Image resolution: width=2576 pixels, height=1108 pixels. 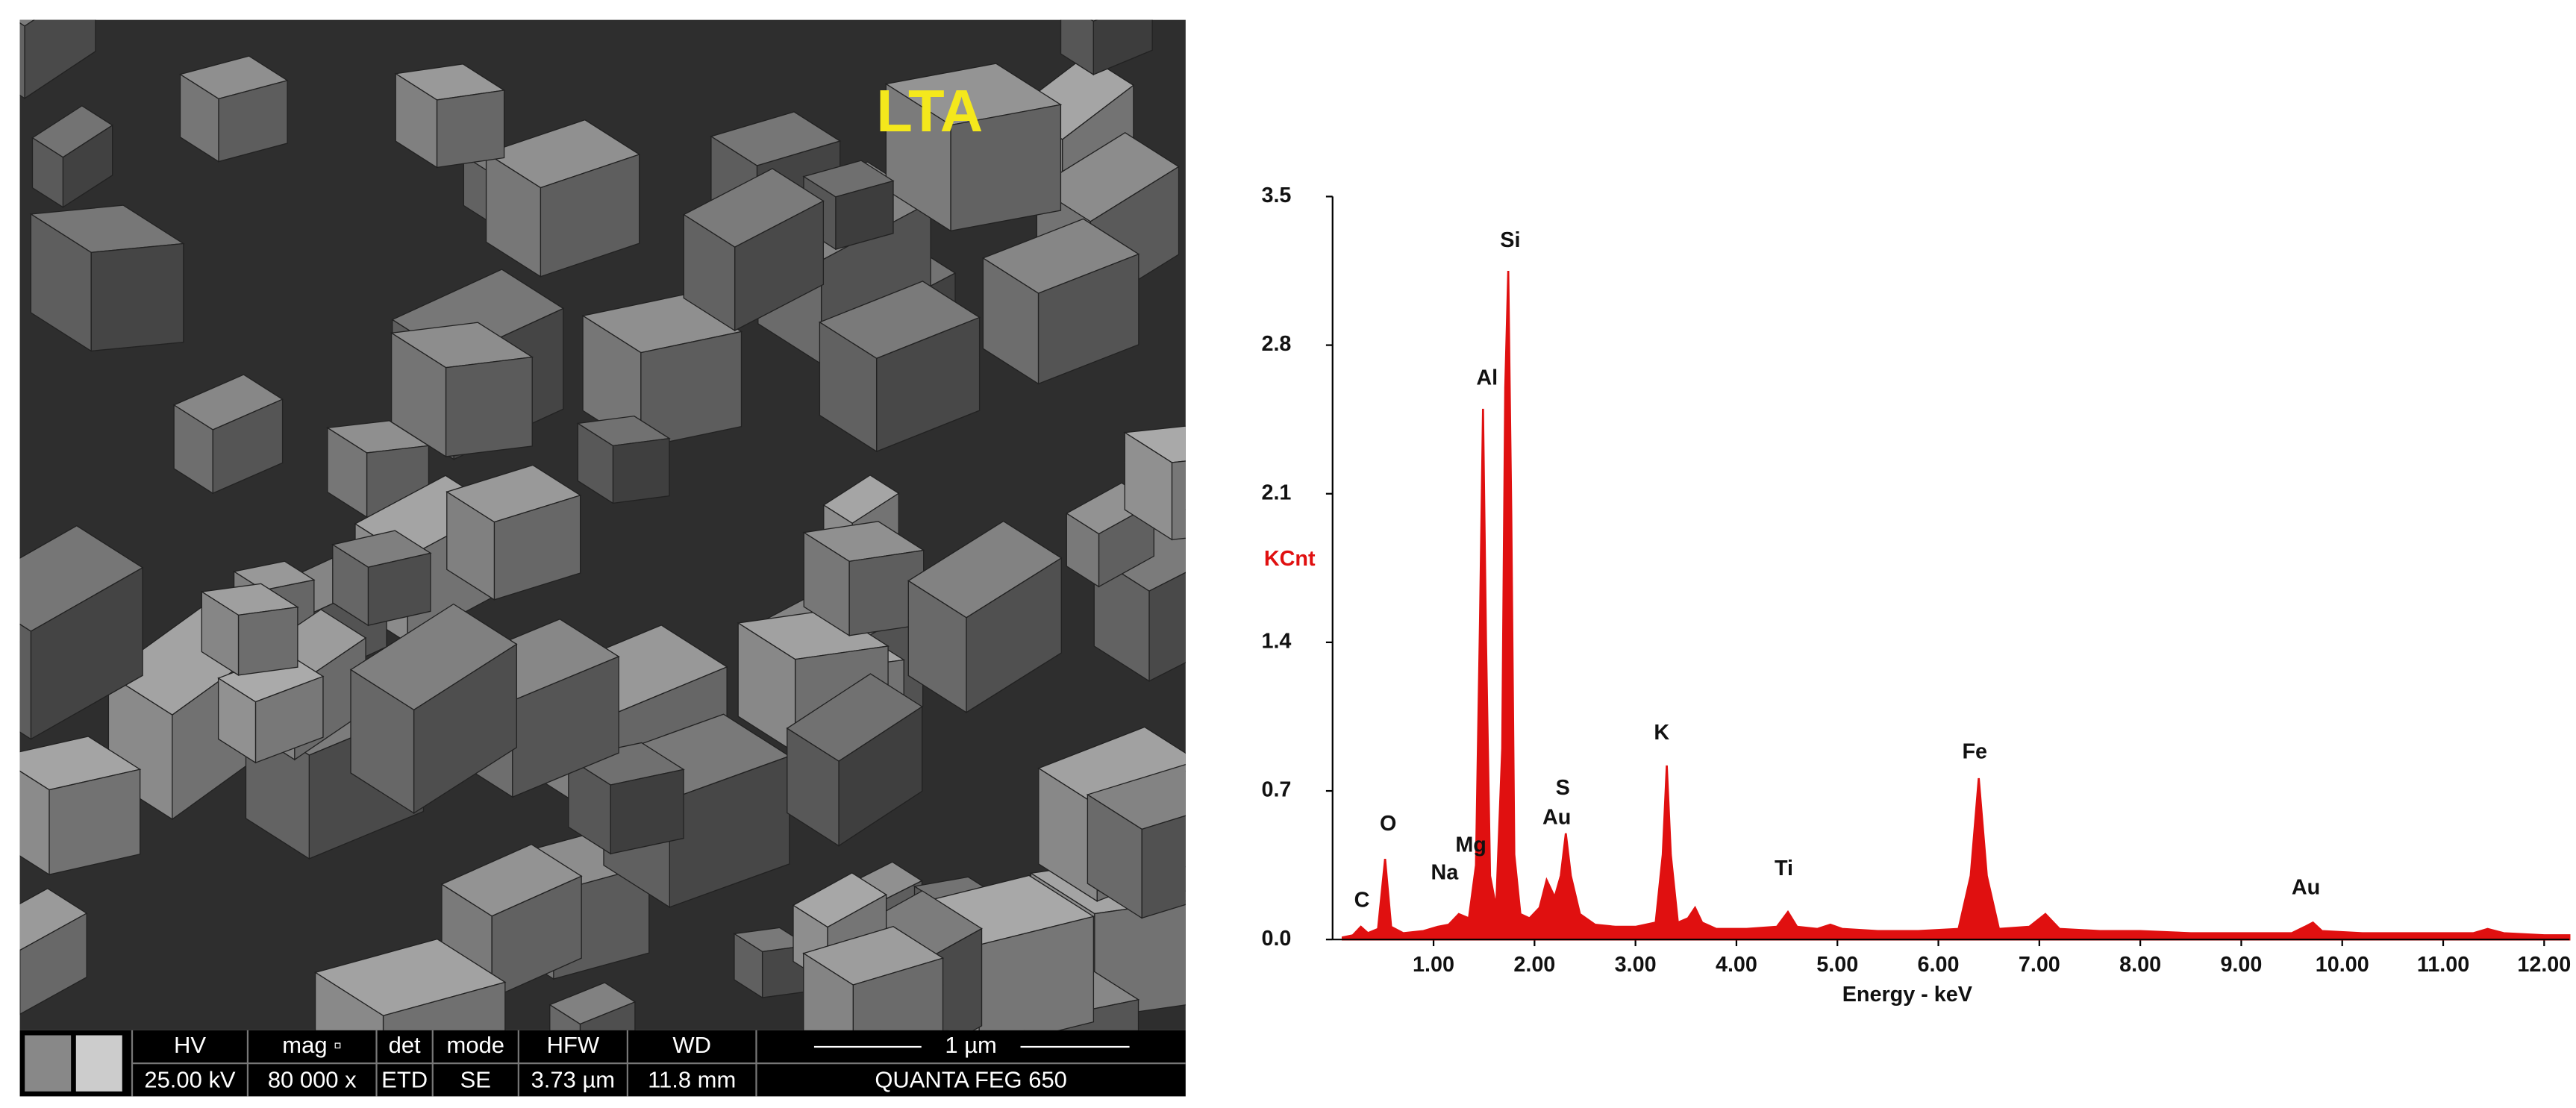 What do you see at coordinates (190, 1045) in the screenshot?
I see `info-header: HV` at bounding box center [190, 1045].